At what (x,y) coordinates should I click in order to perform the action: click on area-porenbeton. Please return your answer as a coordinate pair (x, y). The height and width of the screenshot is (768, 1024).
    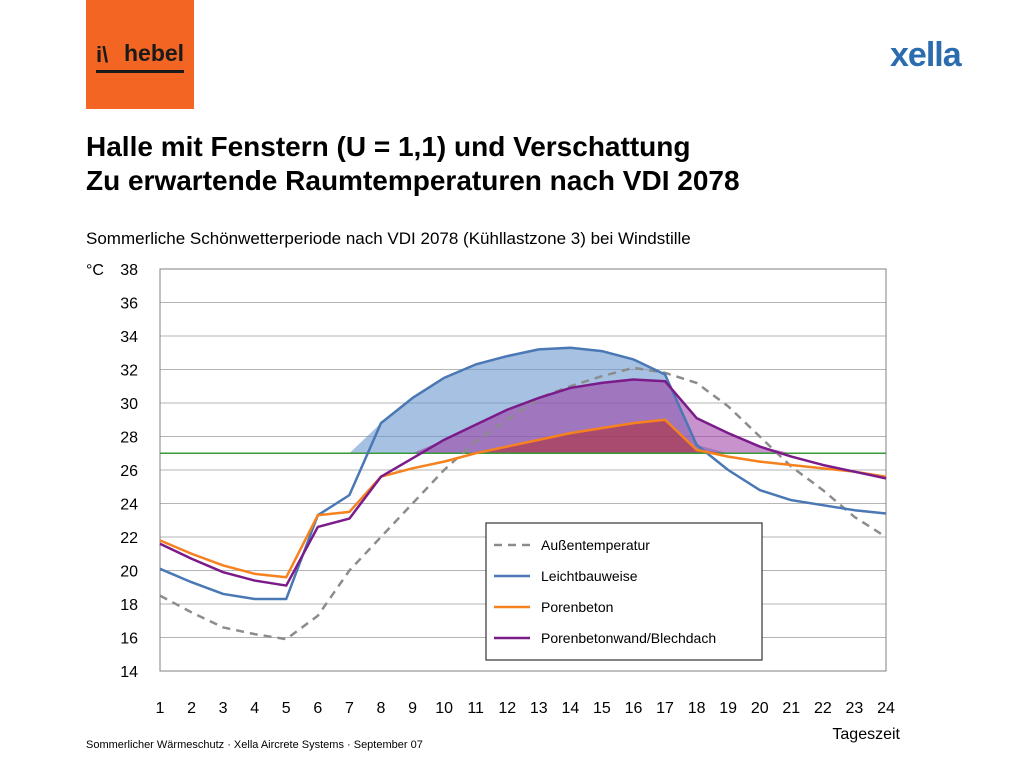
    Looking at the image, I should click on (523, 436).